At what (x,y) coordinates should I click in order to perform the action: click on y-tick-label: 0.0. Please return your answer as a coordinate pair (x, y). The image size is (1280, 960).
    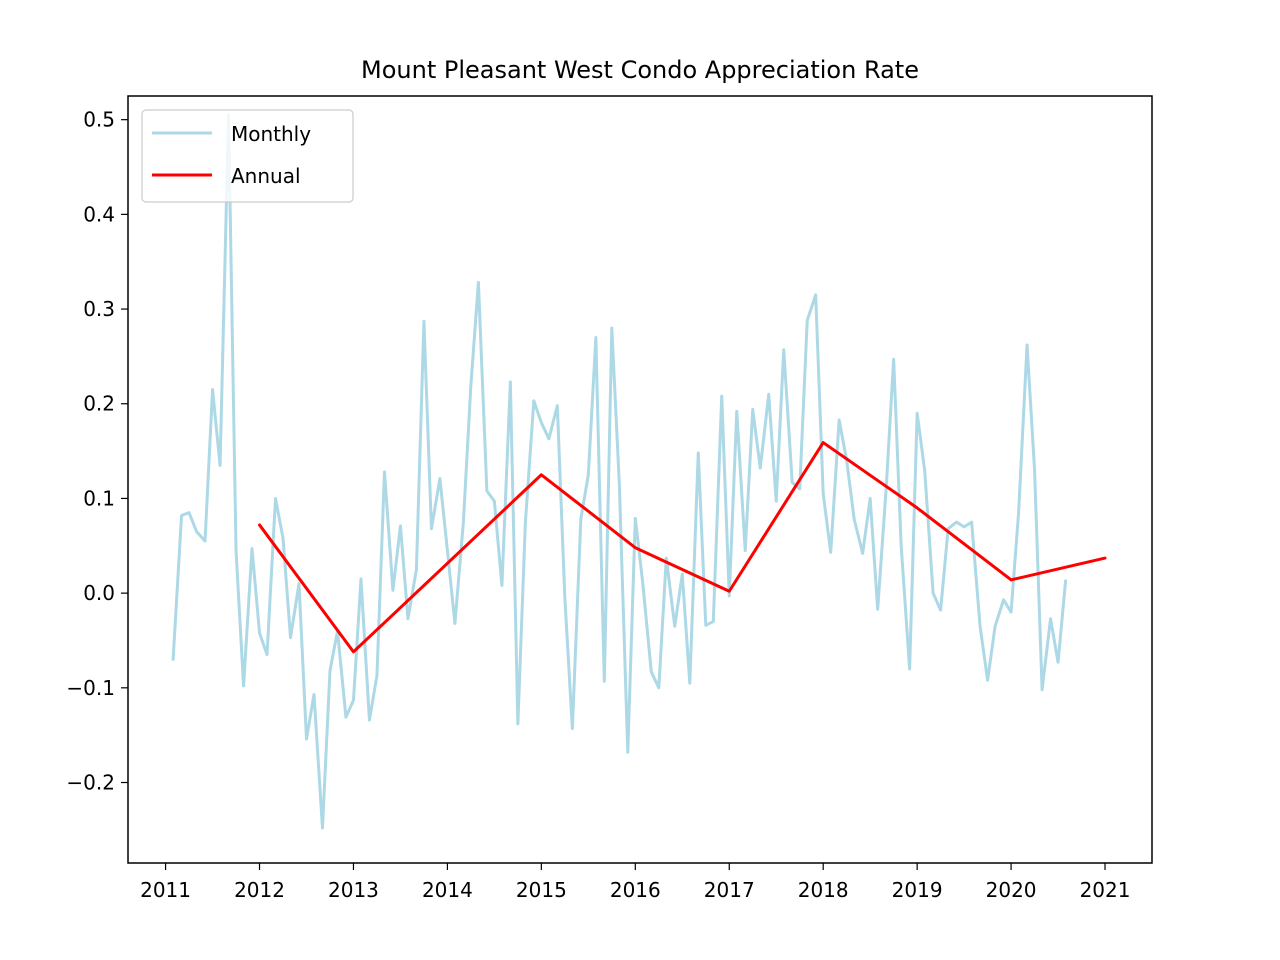
    Looking at the image, I should click on (99, 593).